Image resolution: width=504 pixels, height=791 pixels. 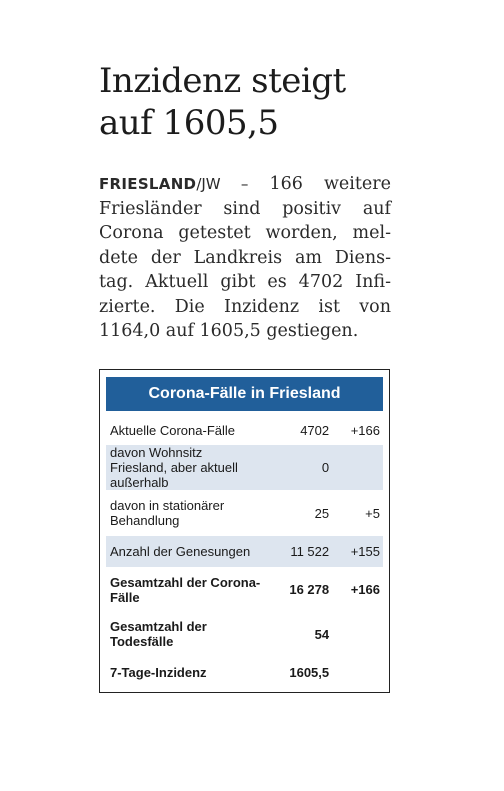 I want to click on article-line-5: tag. Aktuell gibt es 4702 Infi-, so click(x=245, y=282).